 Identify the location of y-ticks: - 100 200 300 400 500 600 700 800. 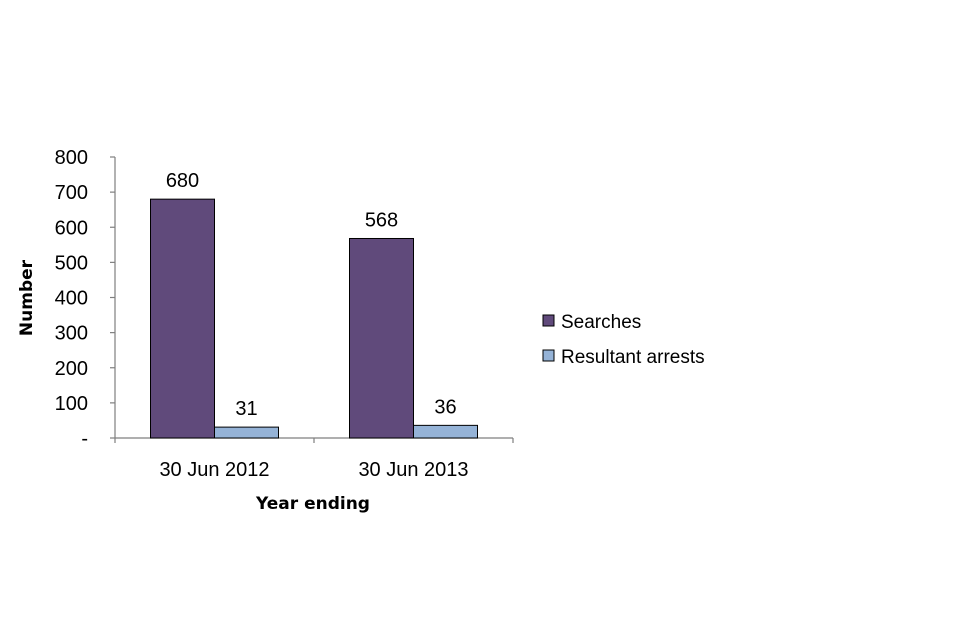
(85, 298).